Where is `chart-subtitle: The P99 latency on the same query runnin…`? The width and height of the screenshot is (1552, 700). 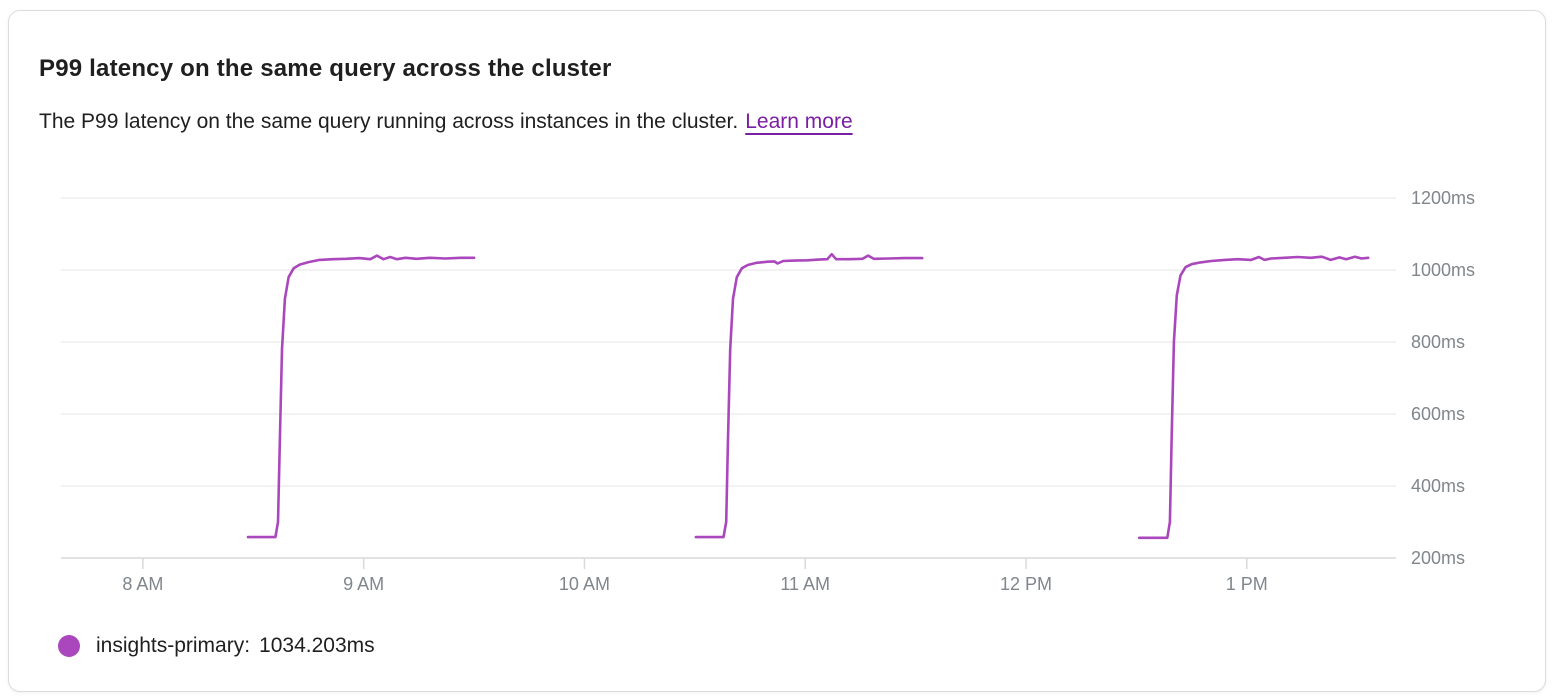
chart-subtitle: The P99 latency on the same query runnin… is located at coordinates (446, 122).